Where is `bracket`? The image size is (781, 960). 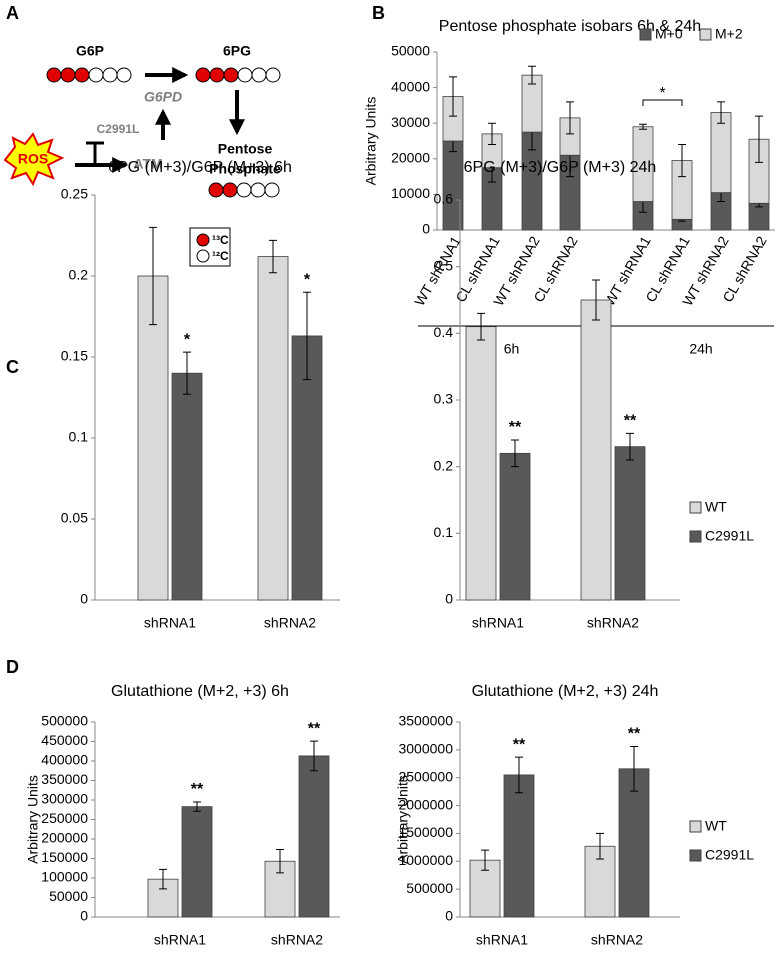
bracket is located at coordinates (662, 102).